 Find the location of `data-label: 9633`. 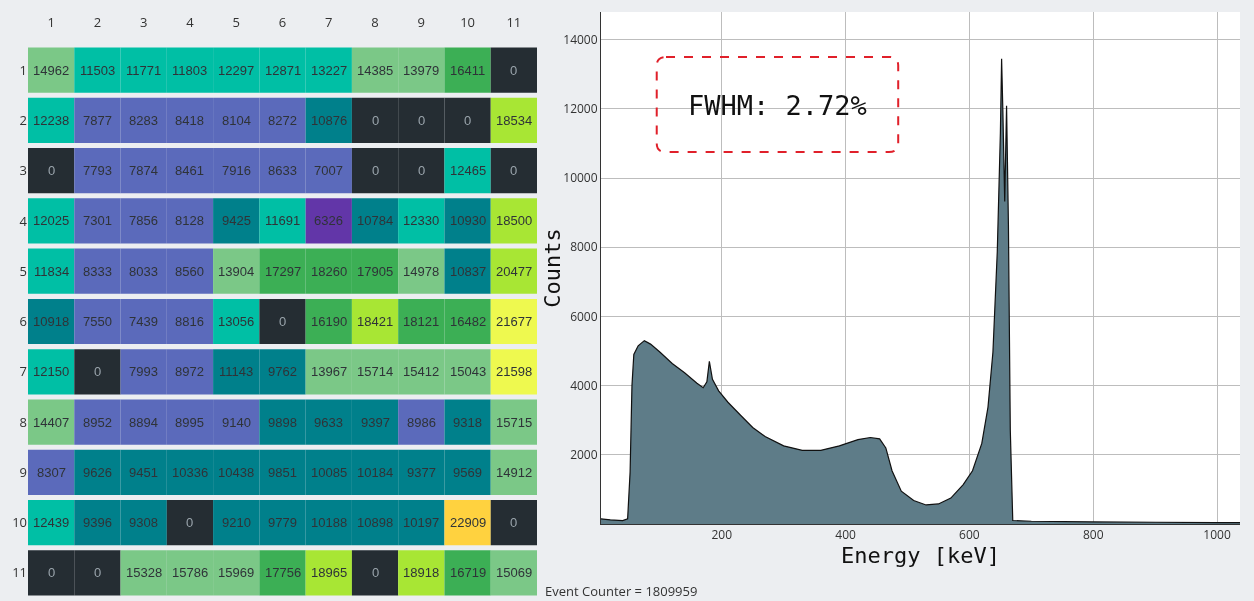

data-label: 9633 is located at coordinates (328, 422).